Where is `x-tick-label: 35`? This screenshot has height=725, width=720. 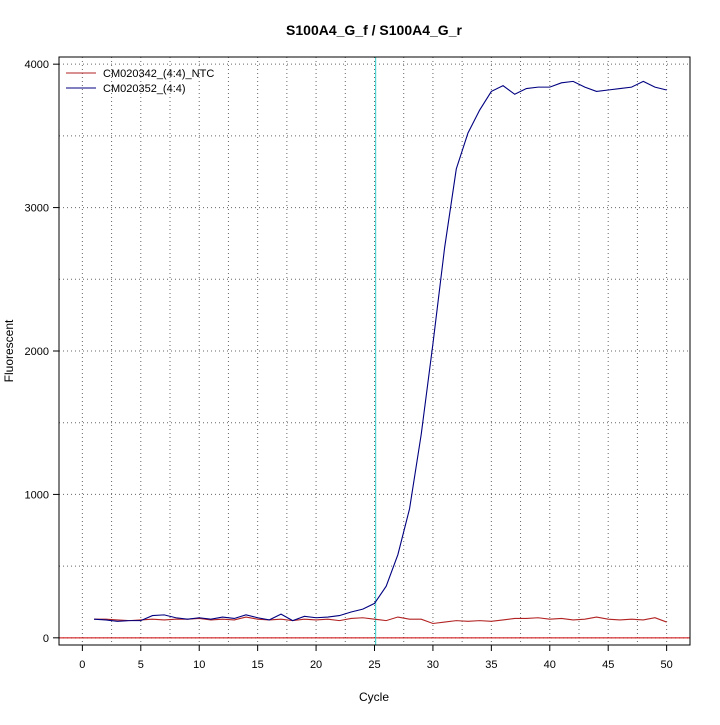
x-tick-label: 35 is located at coordinates (491, 665).